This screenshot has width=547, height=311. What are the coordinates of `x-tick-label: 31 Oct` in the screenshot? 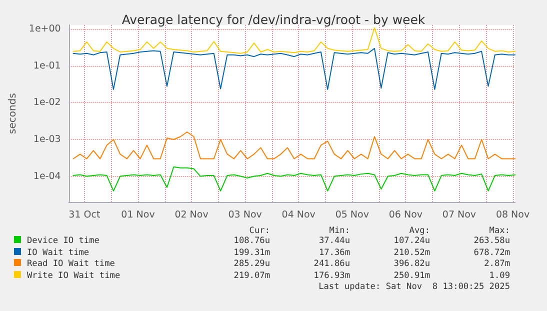 It's located at (84, 215).